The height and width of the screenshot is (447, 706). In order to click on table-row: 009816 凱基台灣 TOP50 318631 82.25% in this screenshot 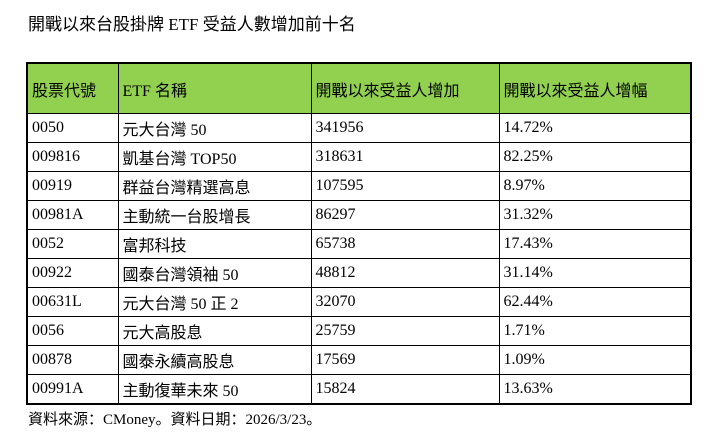, I will do `click(359, 157)`.